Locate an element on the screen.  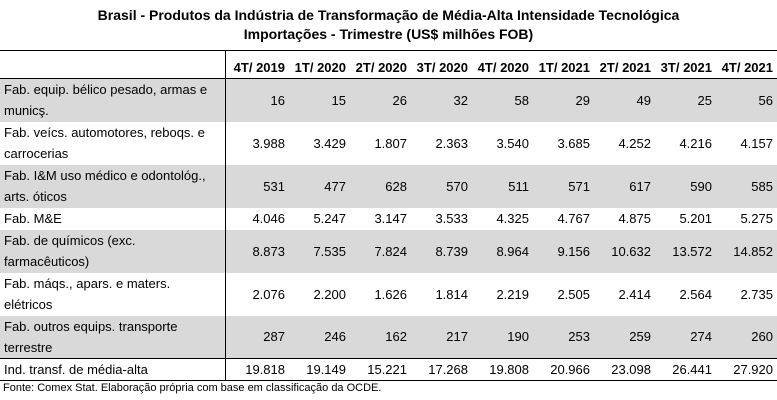
value-cell: 3.685 is located at coordinates (573, 143).